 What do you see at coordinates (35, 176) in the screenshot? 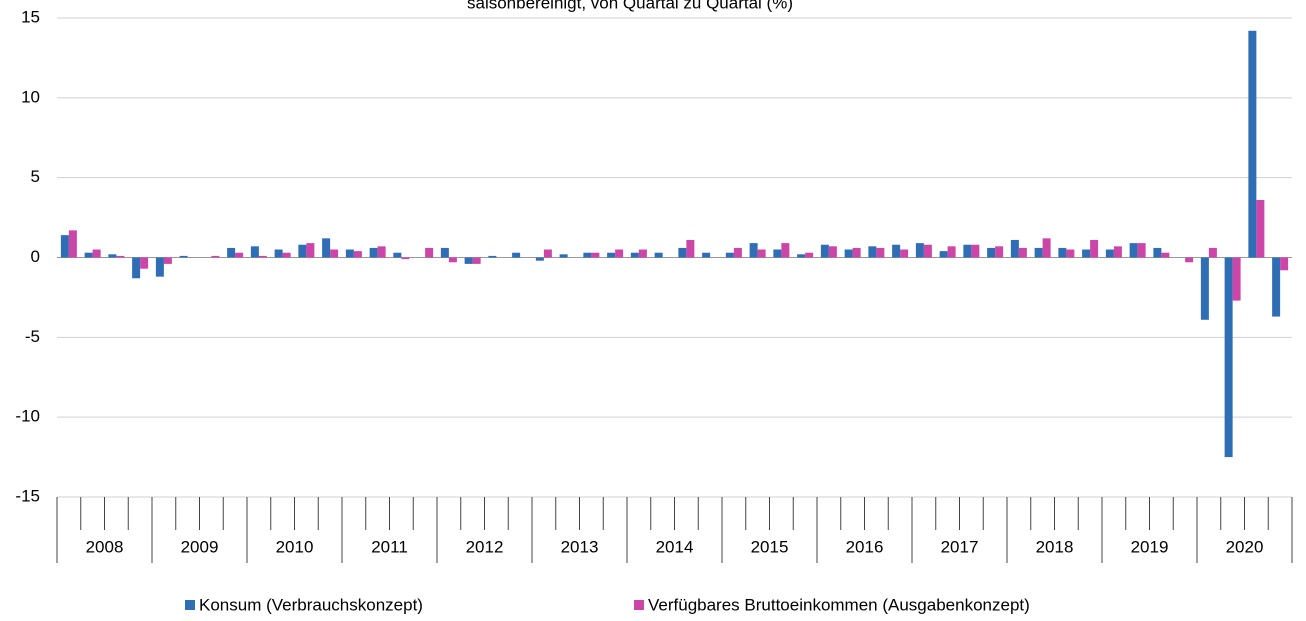
I see `y-tick-label: 5` at bounding box center [35, 176].